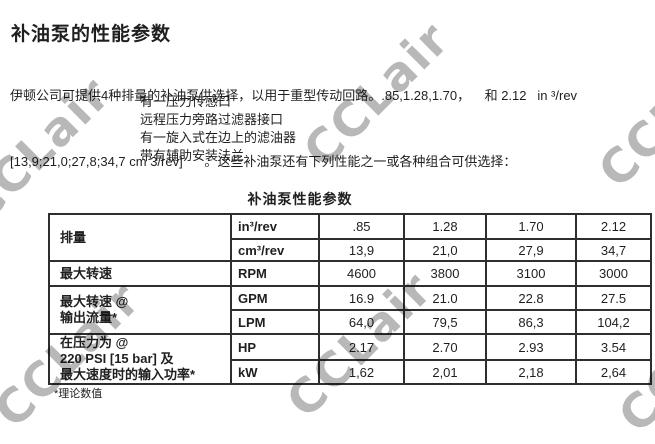 Image resolution: width=655 pixels, height=444 pixels. Describe the element at coordinates (275, 298) in the screenshot. I see `unit-cell: GPM` at that location.